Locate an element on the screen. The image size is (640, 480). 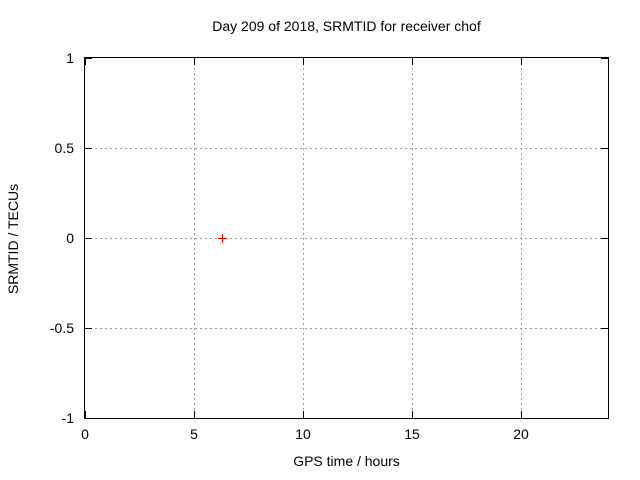
y-tick-label: 1 is located at coordinates (70, 58).